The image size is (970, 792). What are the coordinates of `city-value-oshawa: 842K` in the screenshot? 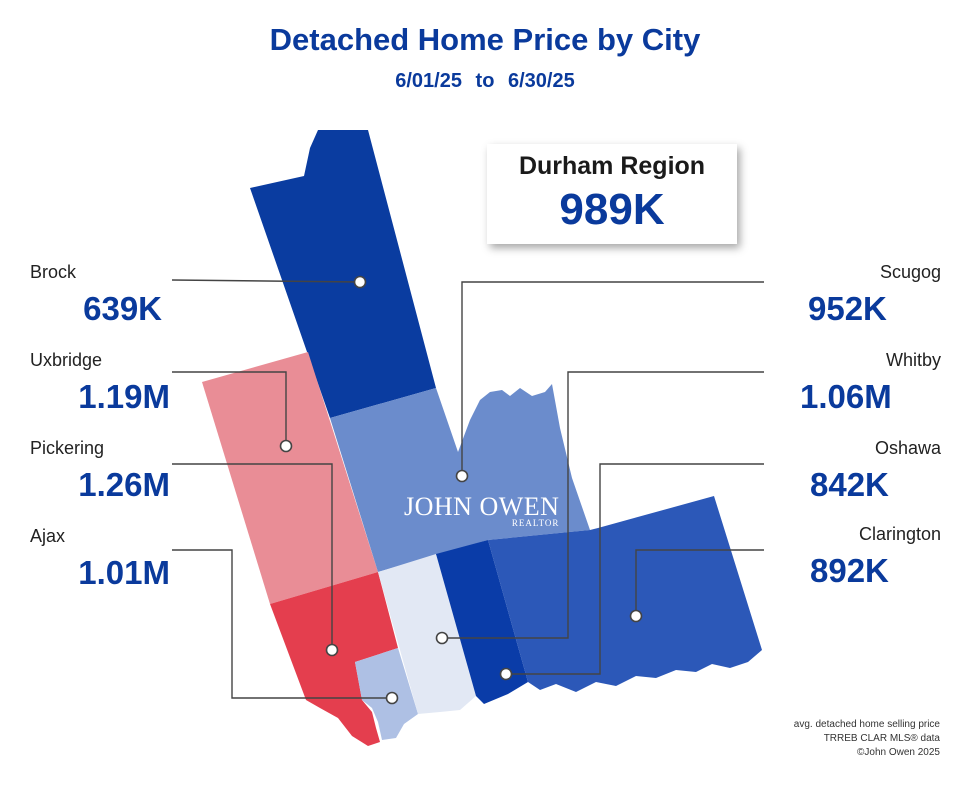 It's located at (849, 484).